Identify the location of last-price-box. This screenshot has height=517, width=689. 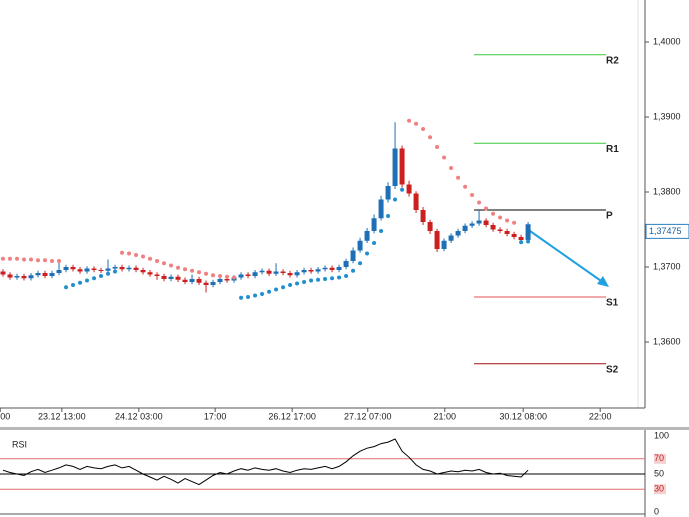
(667, 231).